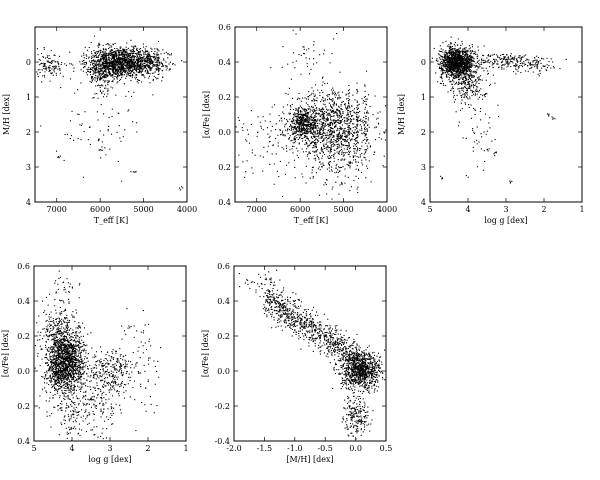 This screenshot has width=600, height=480. I want to click on x-tick-label: 6000, so click(300, 209).